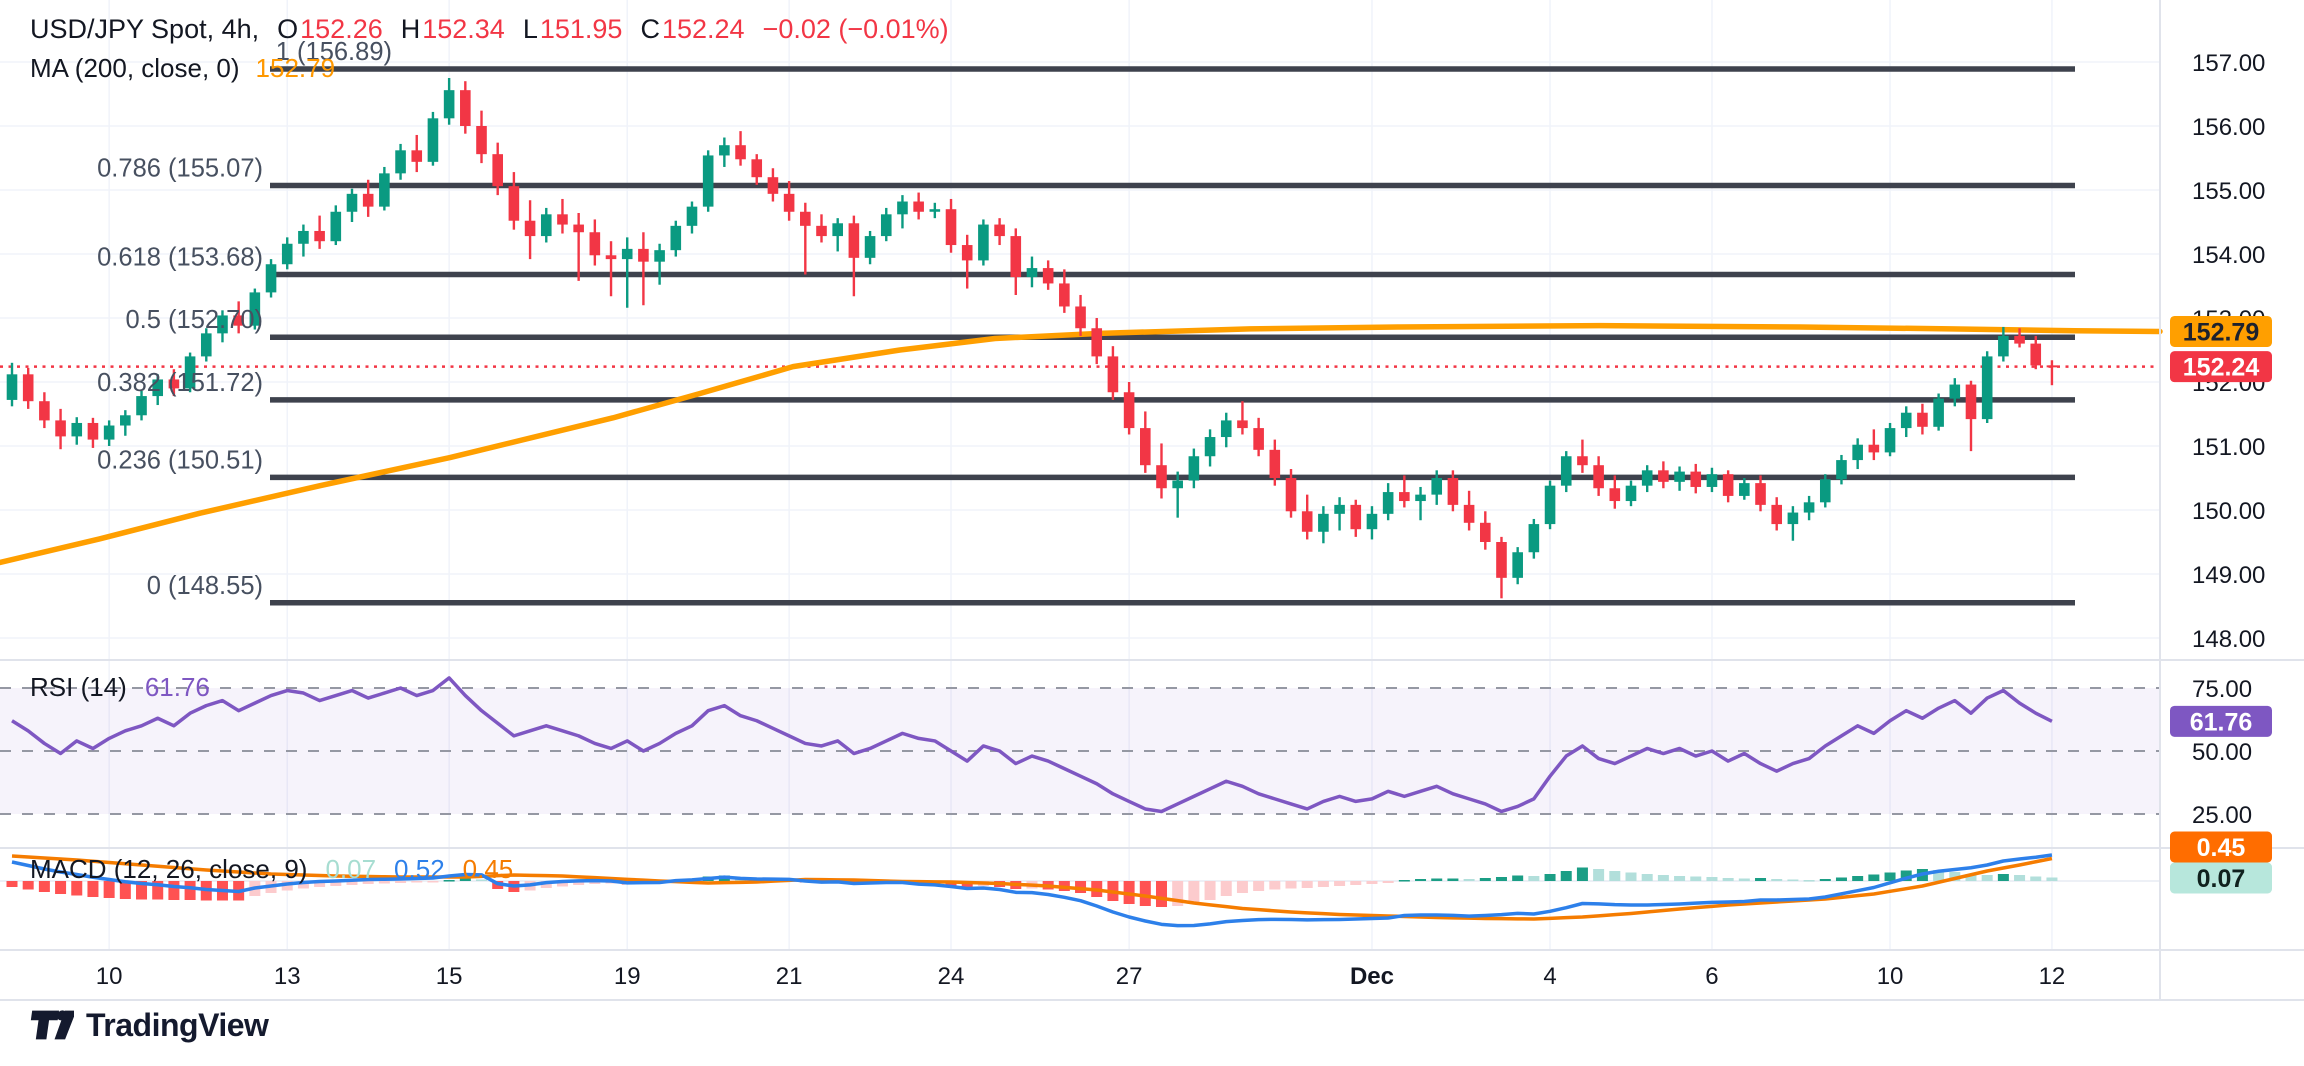 This screenshot has height=1066, width=2304. I want to click on rsi-indicator-label: RSI (14), so click(78, 687).